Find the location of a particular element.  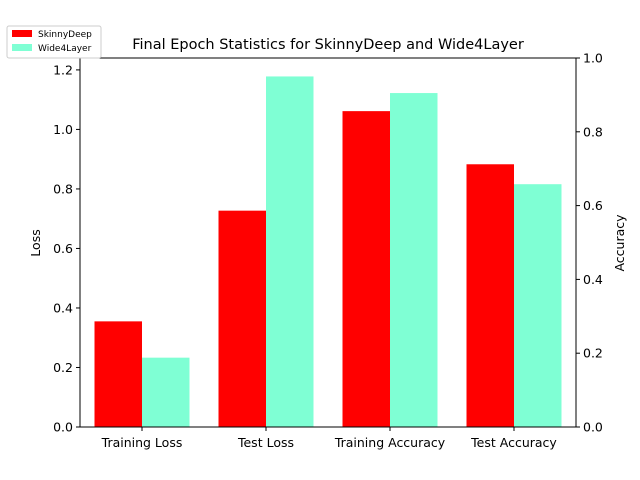

bar-wide4layer-training-accuracy is located at coordinates (414, 260).